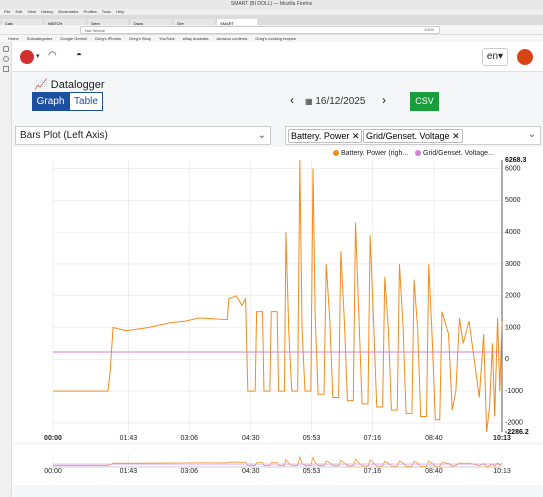  I want to click on navigator-line, so click(278, 461).